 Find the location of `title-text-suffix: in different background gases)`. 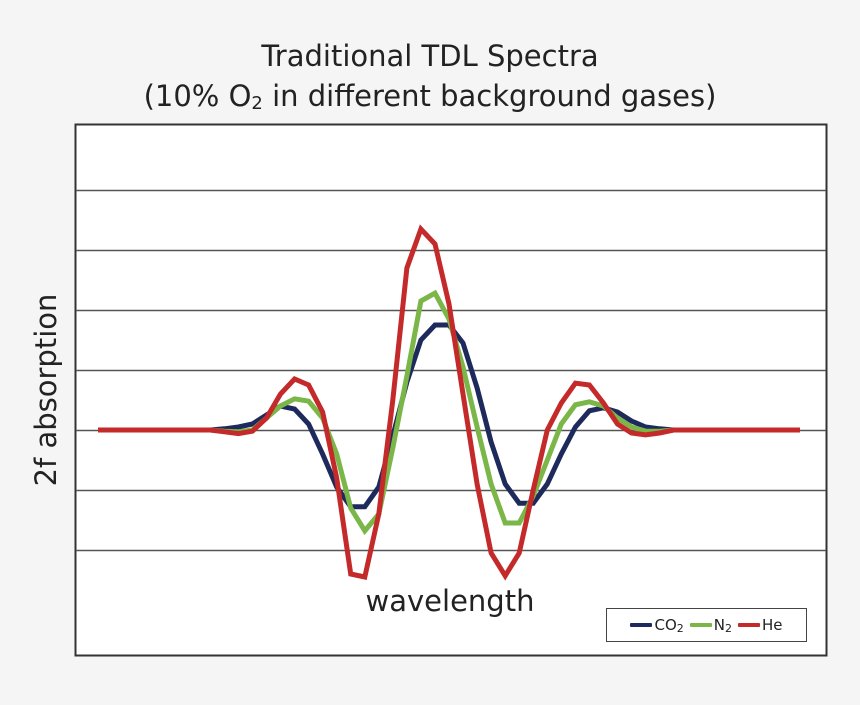

title-text-suffix: in different background gases) is located at coordinates (489, 96).